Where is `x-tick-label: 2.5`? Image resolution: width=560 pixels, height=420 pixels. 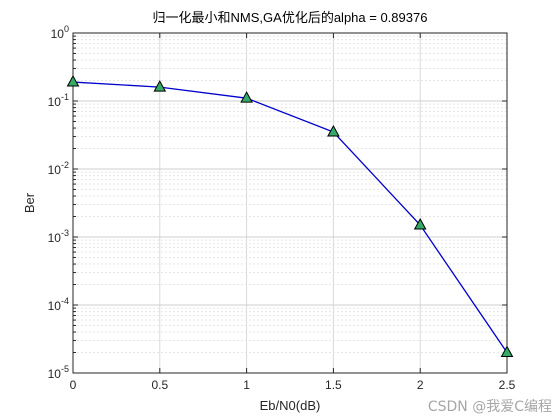 x-tick-label: 2.5 is located at coordinates (507, 385).